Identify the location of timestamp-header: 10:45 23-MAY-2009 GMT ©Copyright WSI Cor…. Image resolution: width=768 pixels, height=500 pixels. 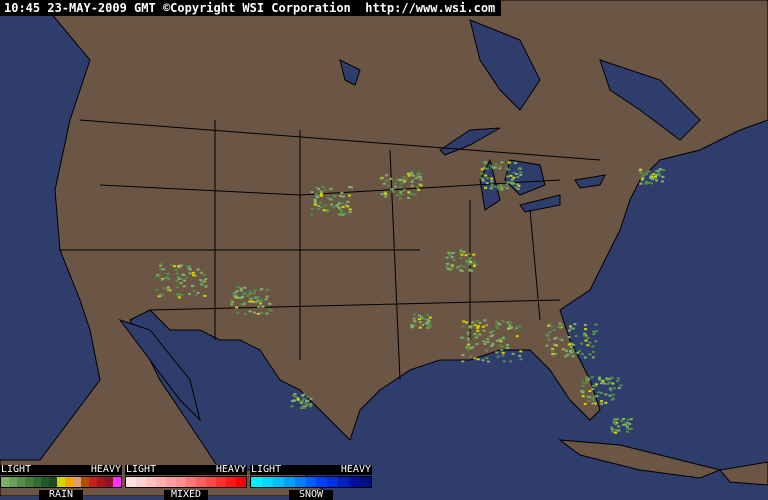
(251, 8).